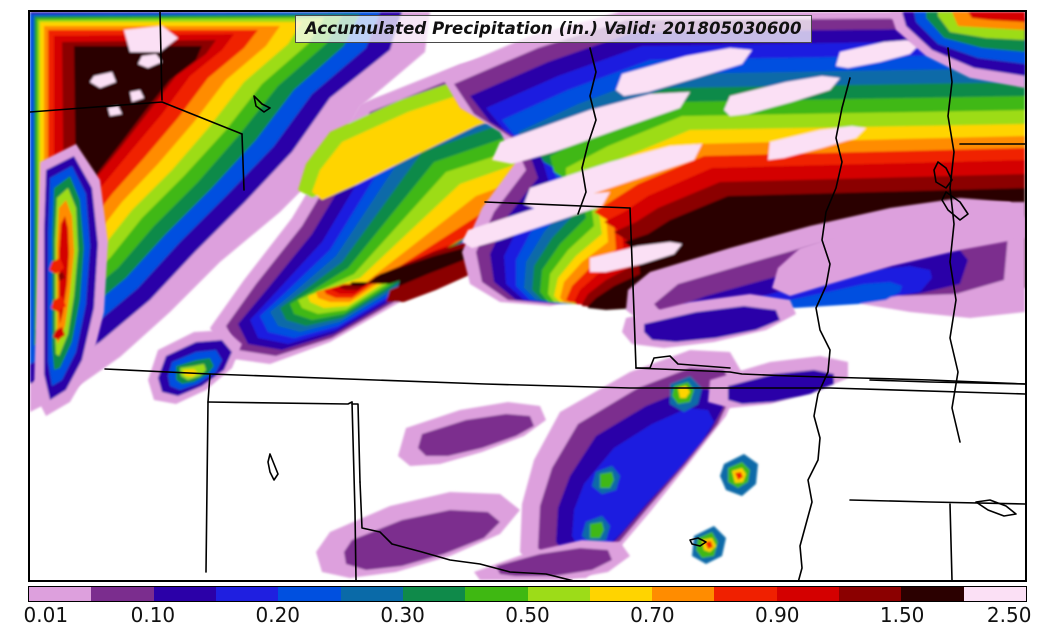 This screenshot has height=633, width=1054. What do you see at coordinates (153, 615) in the screenshot?
I see `colorbar-tick-label: 0.10` at bounding box center [153, 615].